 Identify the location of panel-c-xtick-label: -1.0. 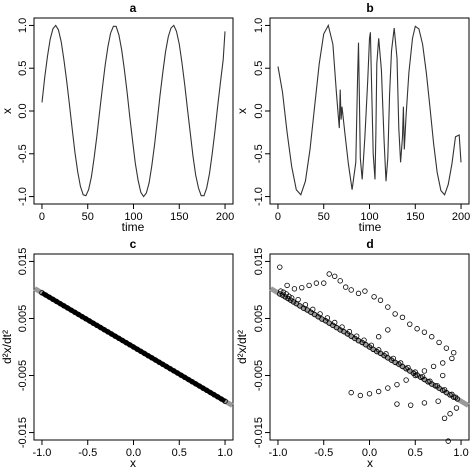
(41, 453).